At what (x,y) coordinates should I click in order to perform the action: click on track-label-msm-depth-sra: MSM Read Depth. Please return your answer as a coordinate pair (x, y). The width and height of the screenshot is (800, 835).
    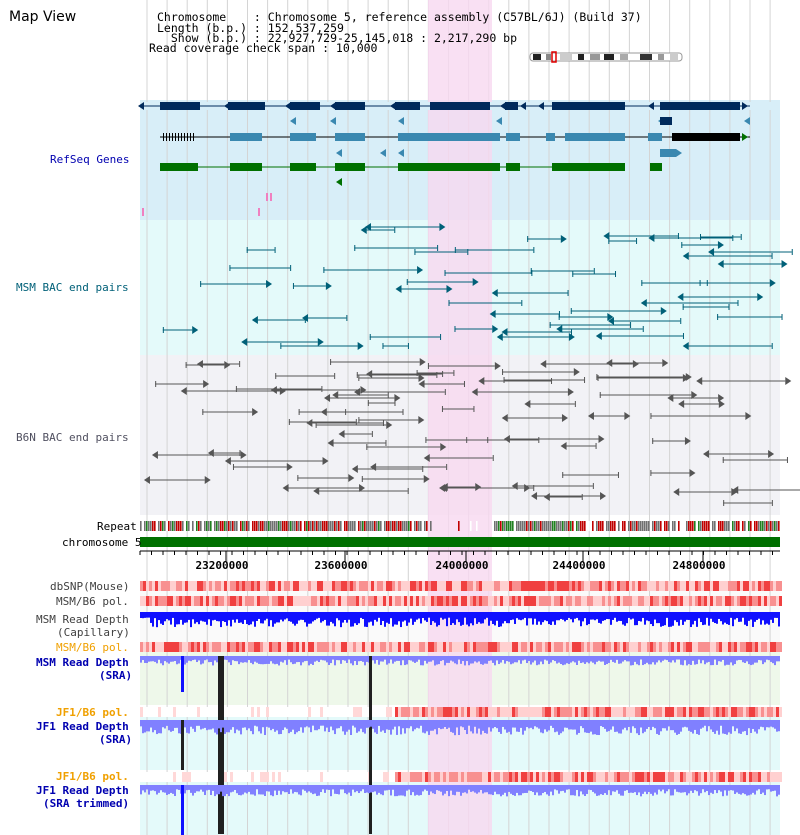
    Looking at the image, I should click on (82, 662).